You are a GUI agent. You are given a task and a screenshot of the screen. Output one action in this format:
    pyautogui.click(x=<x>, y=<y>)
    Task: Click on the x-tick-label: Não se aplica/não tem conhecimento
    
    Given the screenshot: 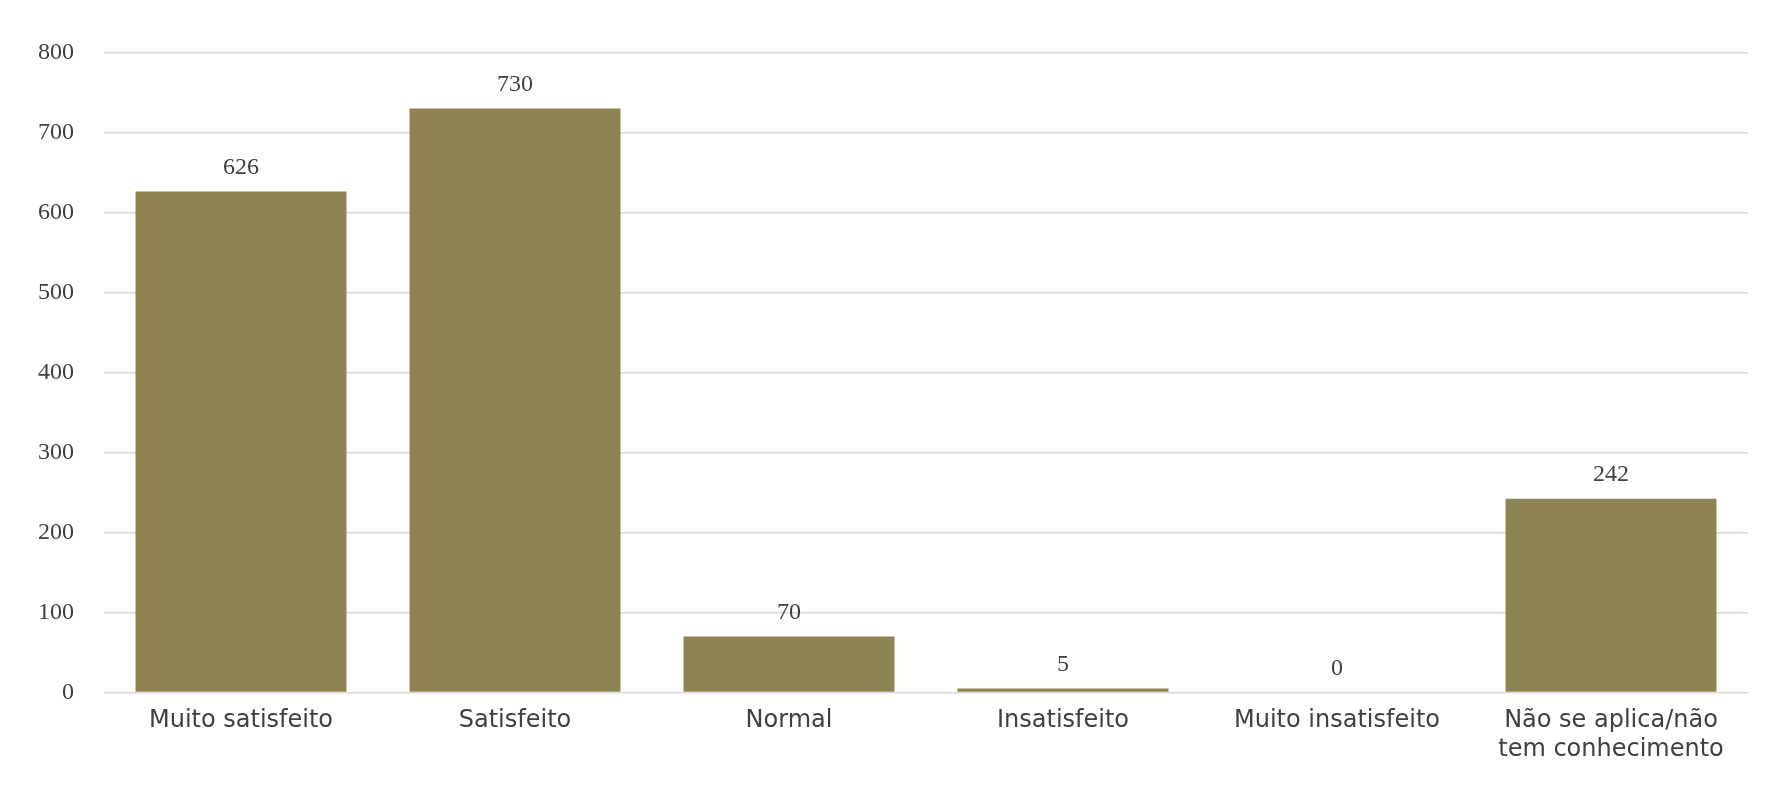 What is the action you would take?
    pyautogui.click(x=1611, y=733)
    